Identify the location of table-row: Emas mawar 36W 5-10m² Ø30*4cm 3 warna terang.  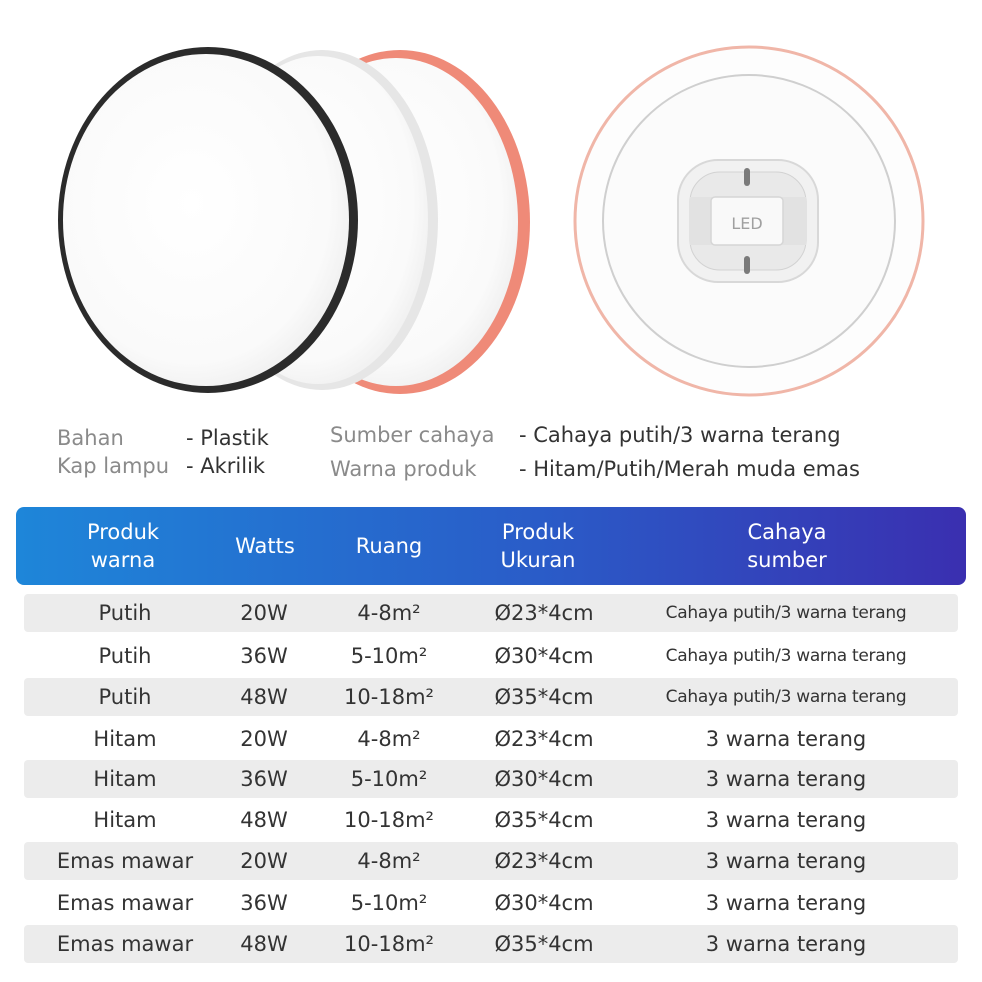
(491, 903).